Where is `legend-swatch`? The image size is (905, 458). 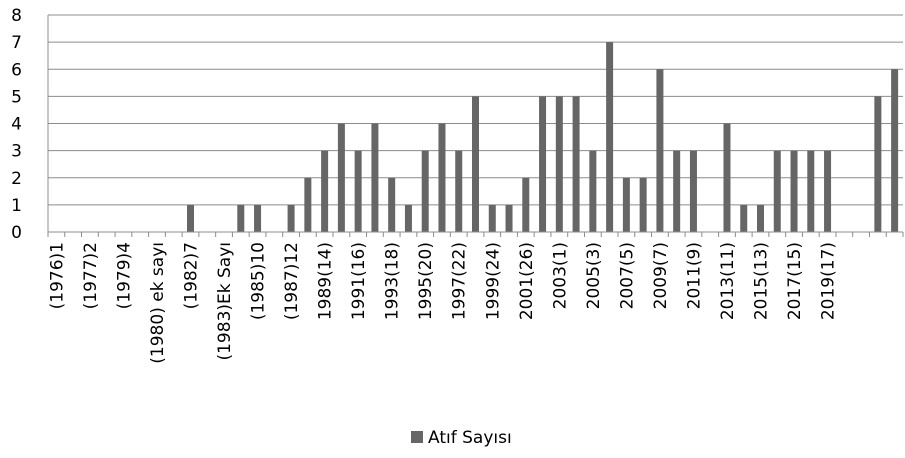
legend-swatch is located at coordinates (417, 437).